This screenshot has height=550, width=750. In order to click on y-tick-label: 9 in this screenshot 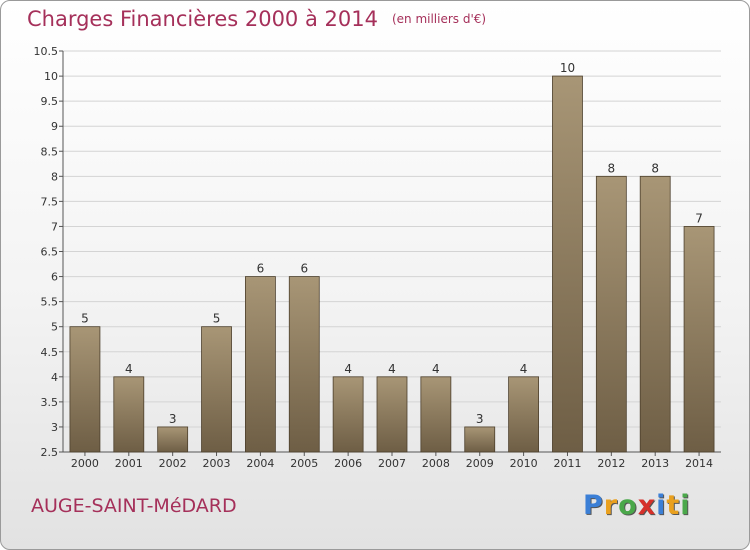, I will do `click(54, 126)`.